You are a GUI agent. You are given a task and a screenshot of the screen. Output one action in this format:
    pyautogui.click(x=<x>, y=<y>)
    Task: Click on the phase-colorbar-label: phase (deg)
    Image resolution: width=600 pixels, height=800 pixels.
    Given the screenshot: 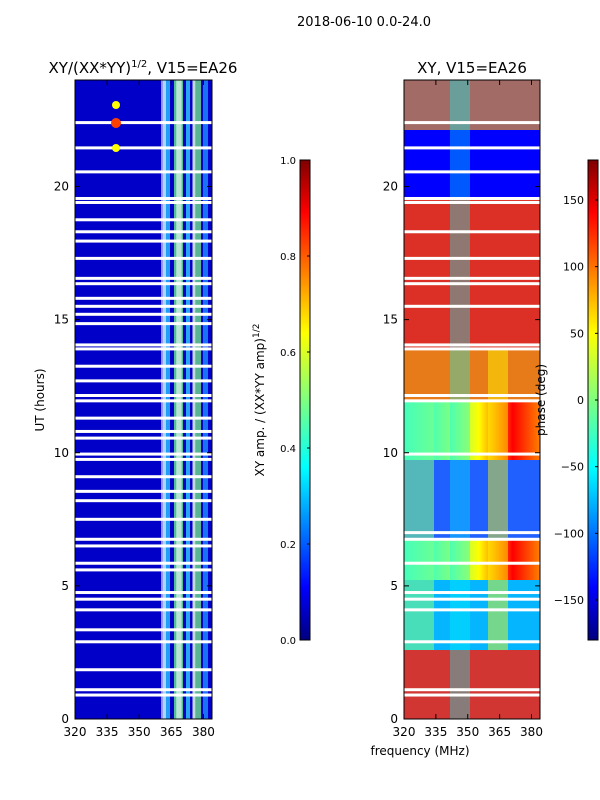 What is the action you would take?
    pyautogui.click(x=541, y=400)
    